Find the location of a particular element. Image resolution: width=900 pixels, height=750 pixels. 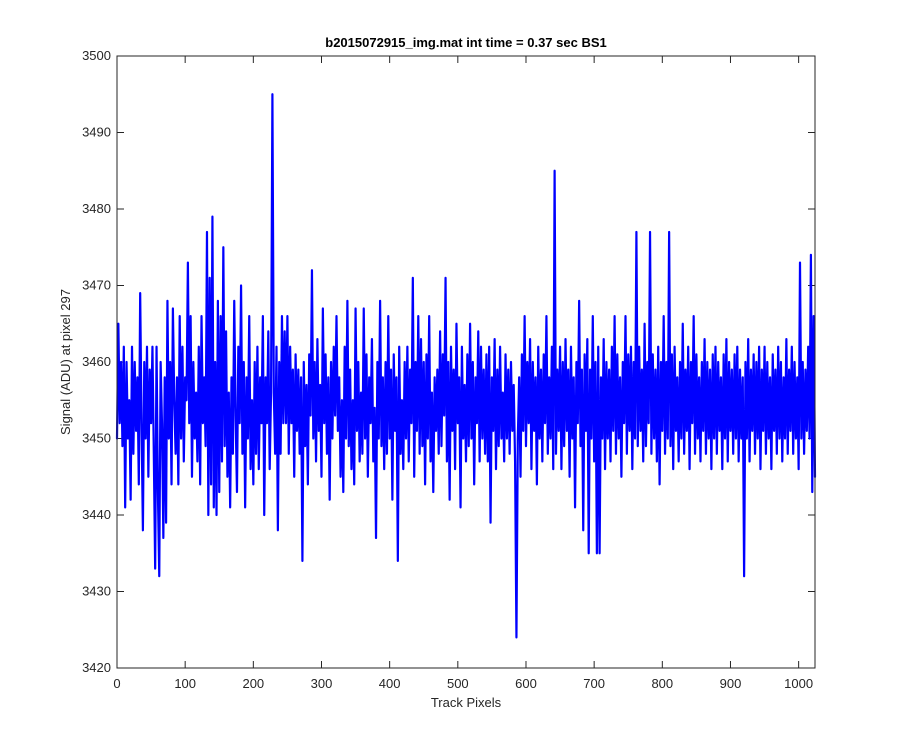

y-tick-label: 3460 is located at coordinates (96, 361).